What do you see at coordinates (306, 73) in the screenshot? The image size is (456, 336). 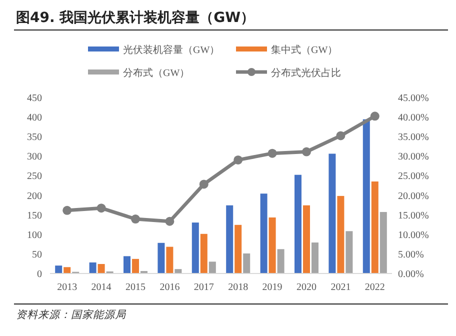 I see `legend-label: 分布式光伏占比` at bounding box center [306, 73].